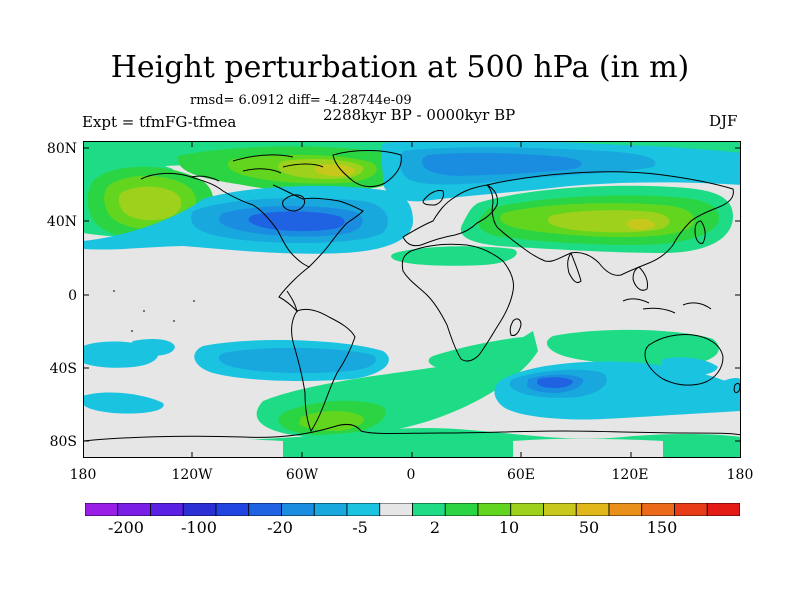  What do you see at coordinates (192, 475) in the screenshot?
I see `lon-label-120w: 120W` at bounding box center [192, 475].